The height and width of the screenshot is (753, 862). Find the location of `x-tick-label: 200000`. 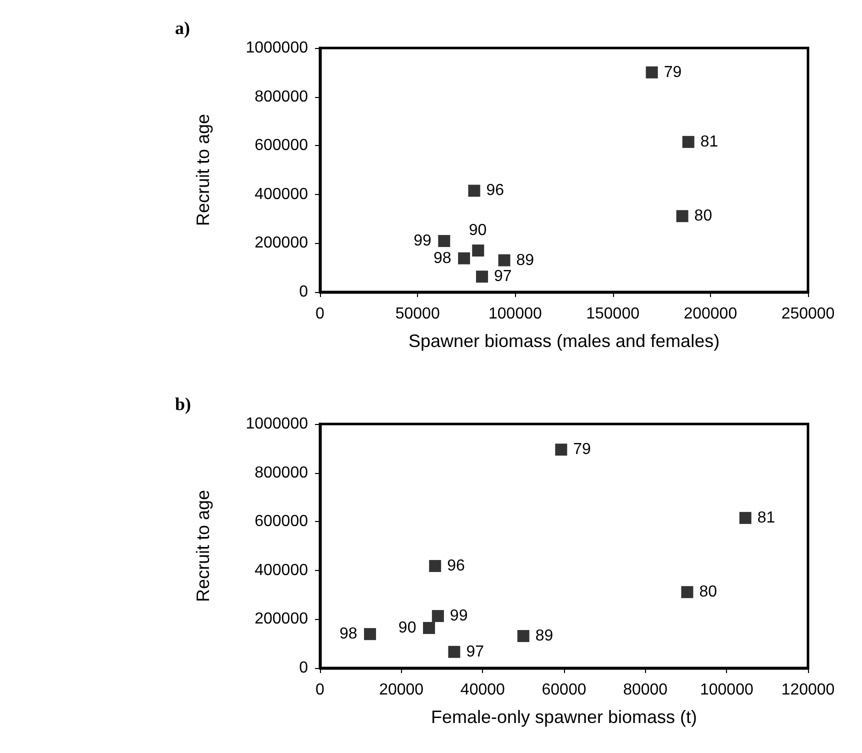

x-tick-label: 200000 is located at coordinates (711, 314).